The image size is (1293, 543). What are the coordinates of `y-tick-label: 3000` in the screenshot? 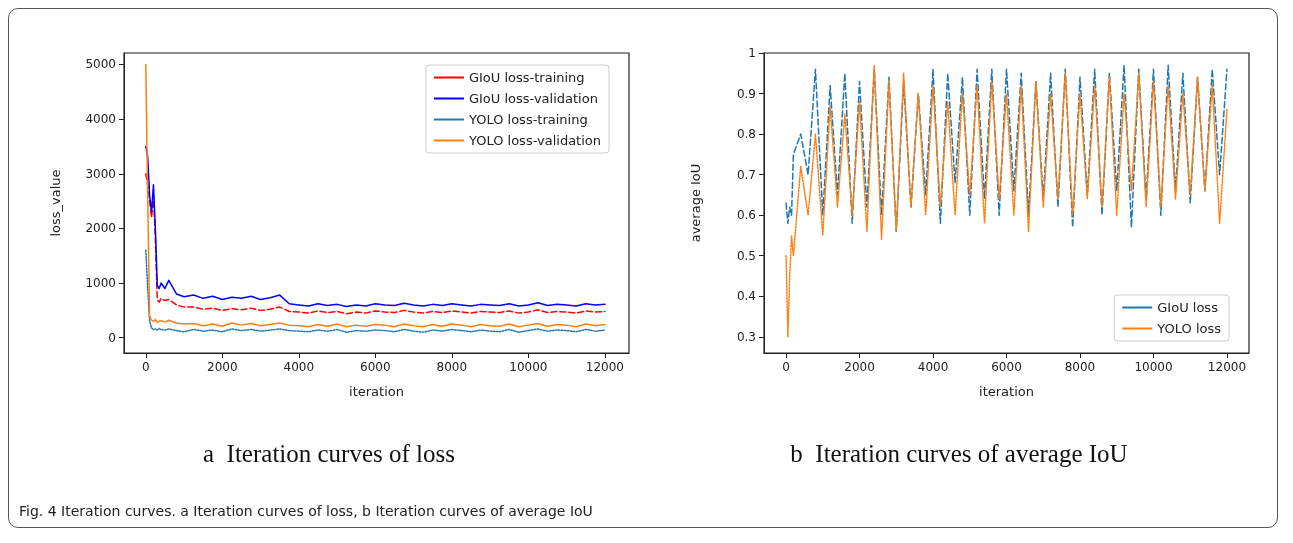 It's located at (100, 173).